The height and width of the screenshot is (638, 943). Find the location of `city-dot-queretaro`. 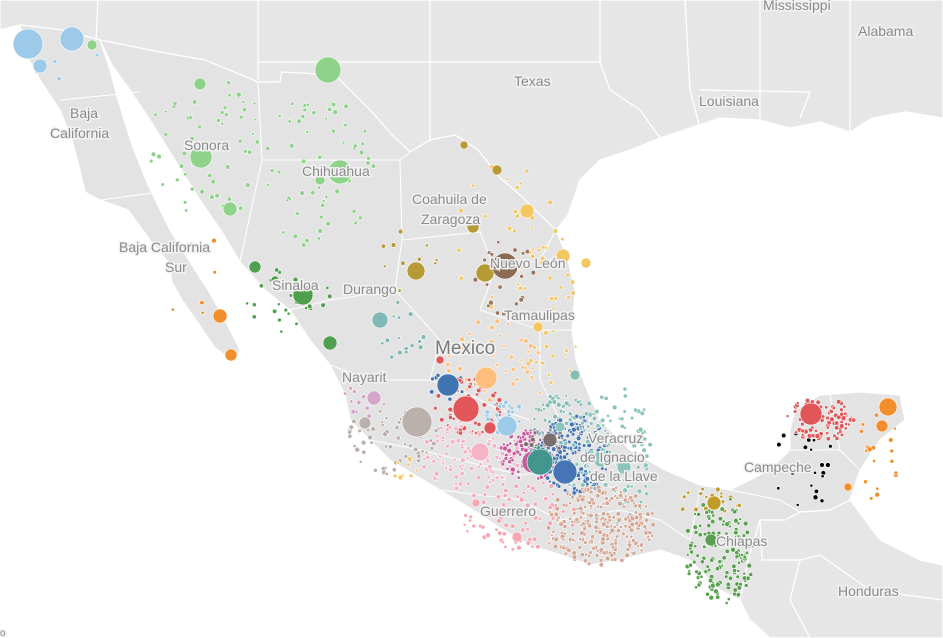

city-dot-queretaro is located at coordinates (512, 408).